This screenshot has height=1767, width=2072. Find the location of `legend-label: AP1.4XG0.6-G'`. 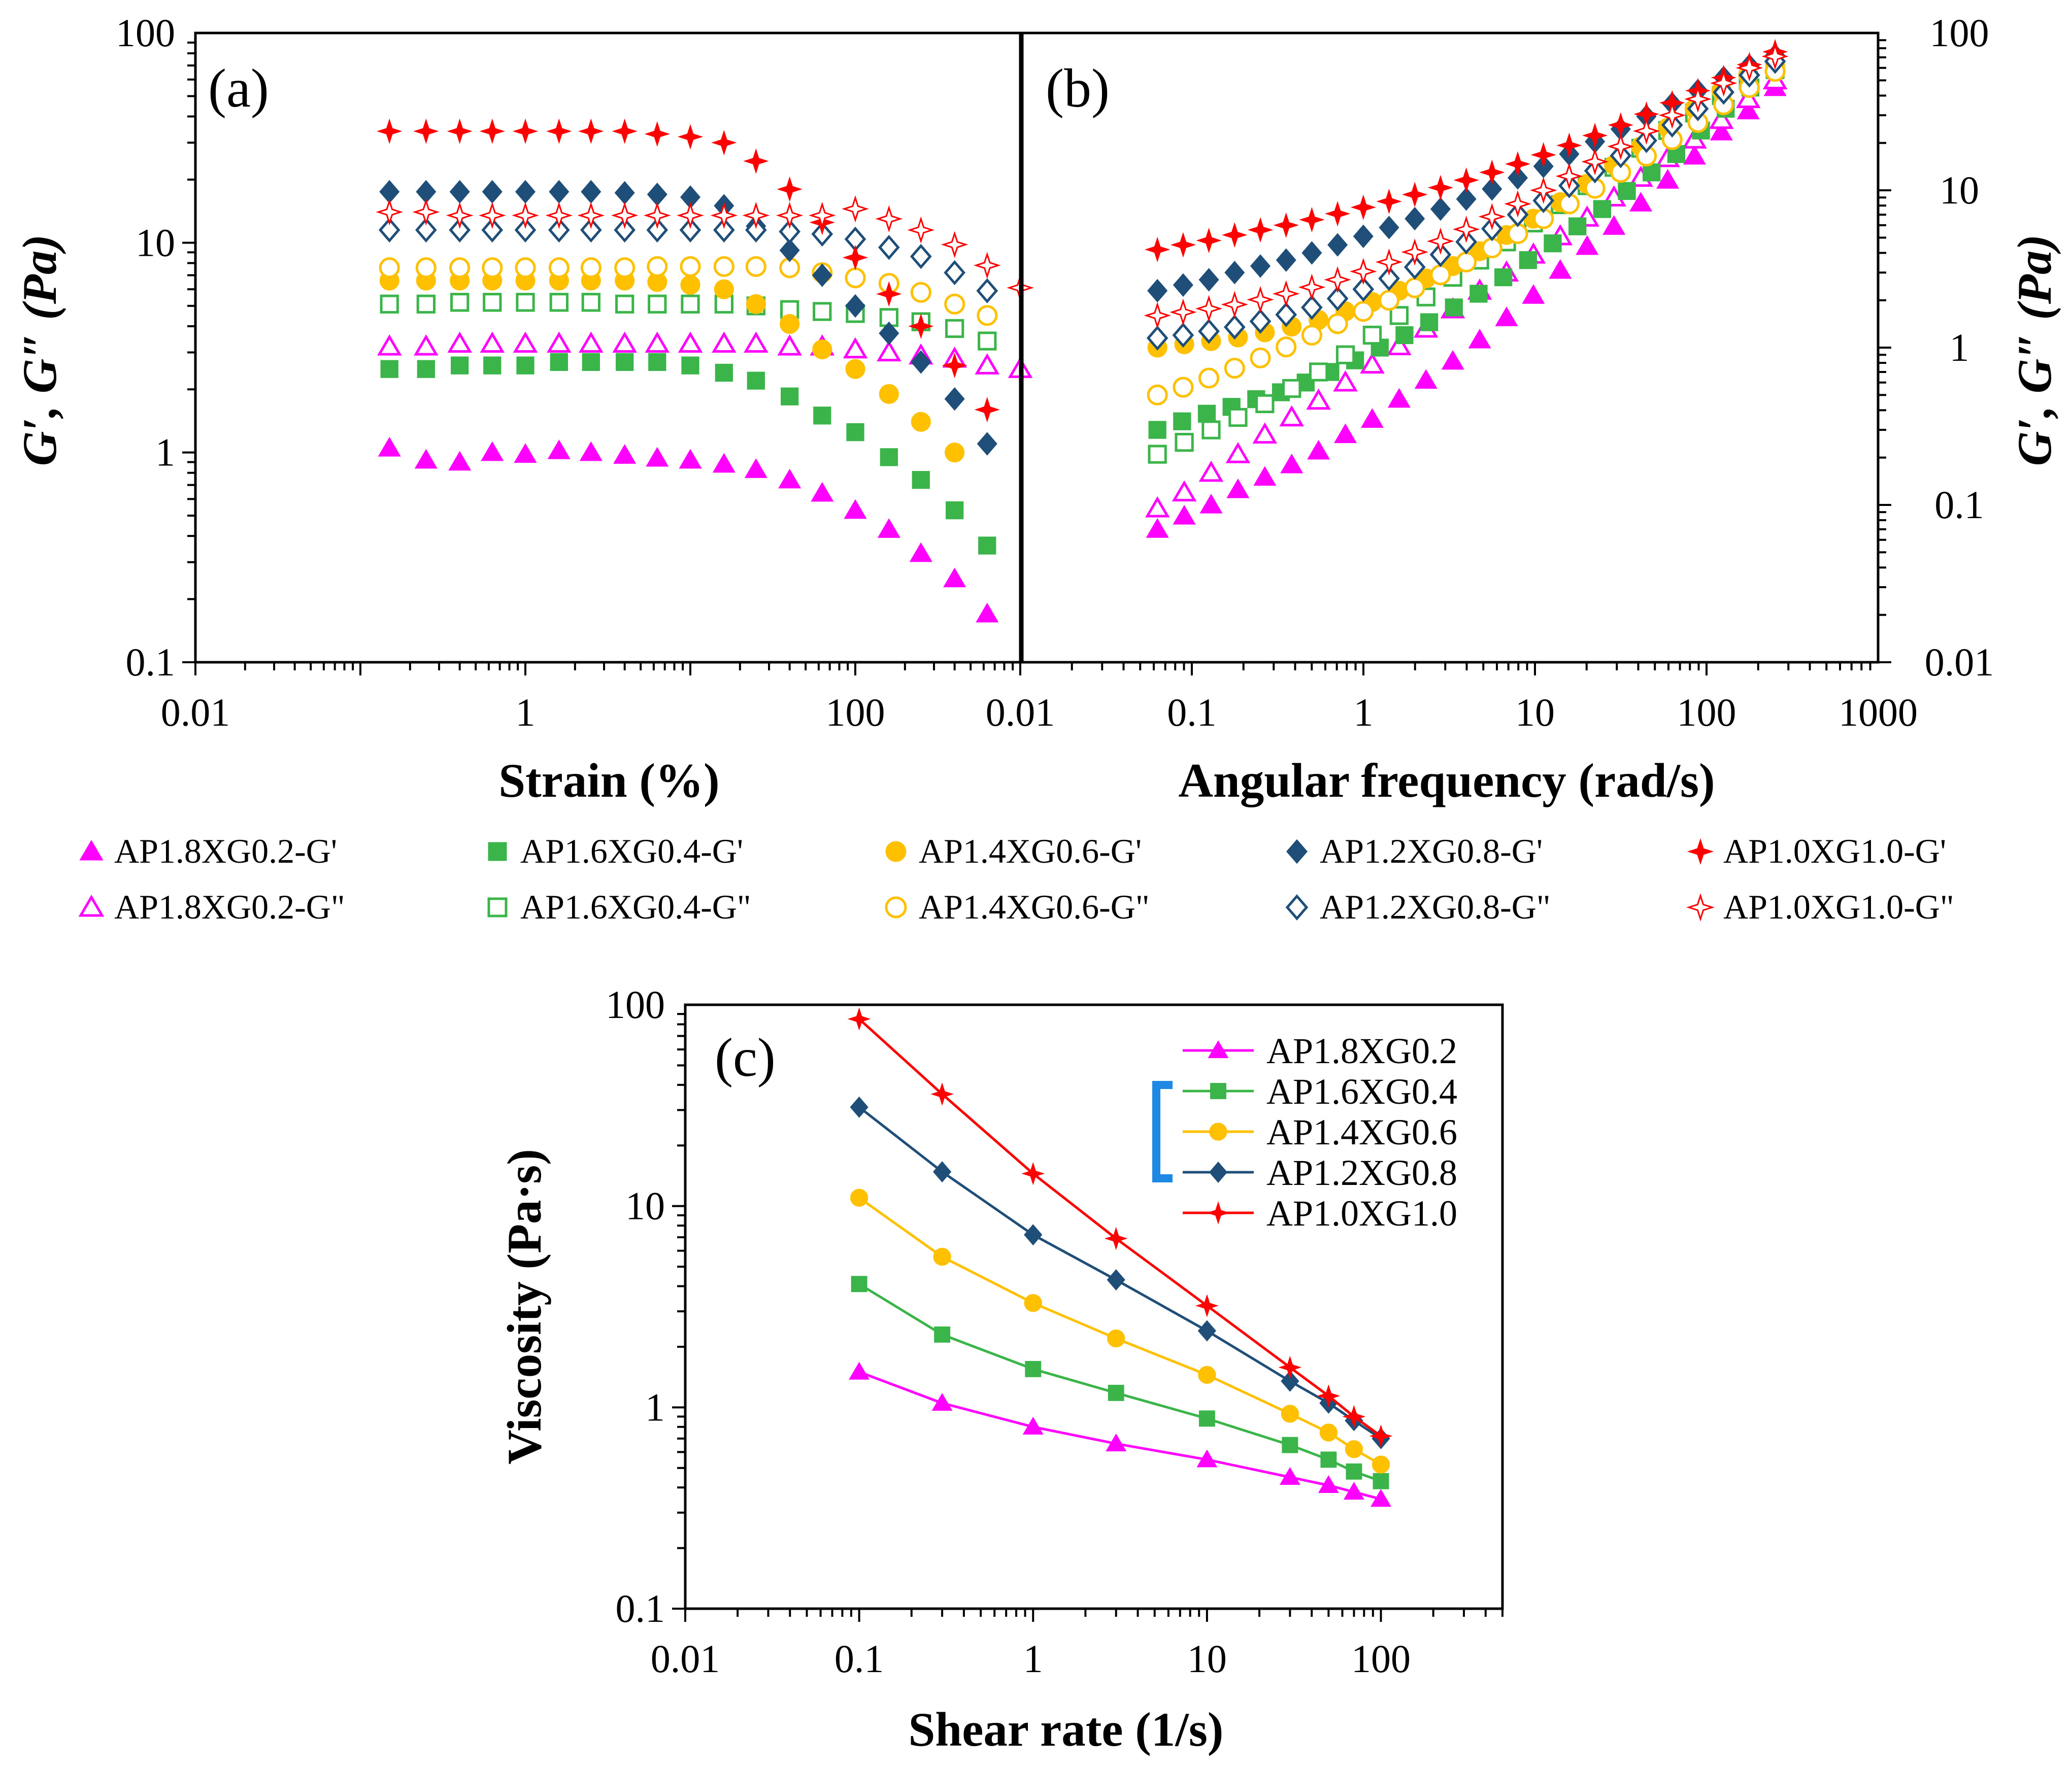

legend-label: AP1.4XG0.6-G' is located at coordinates (1030, 851).